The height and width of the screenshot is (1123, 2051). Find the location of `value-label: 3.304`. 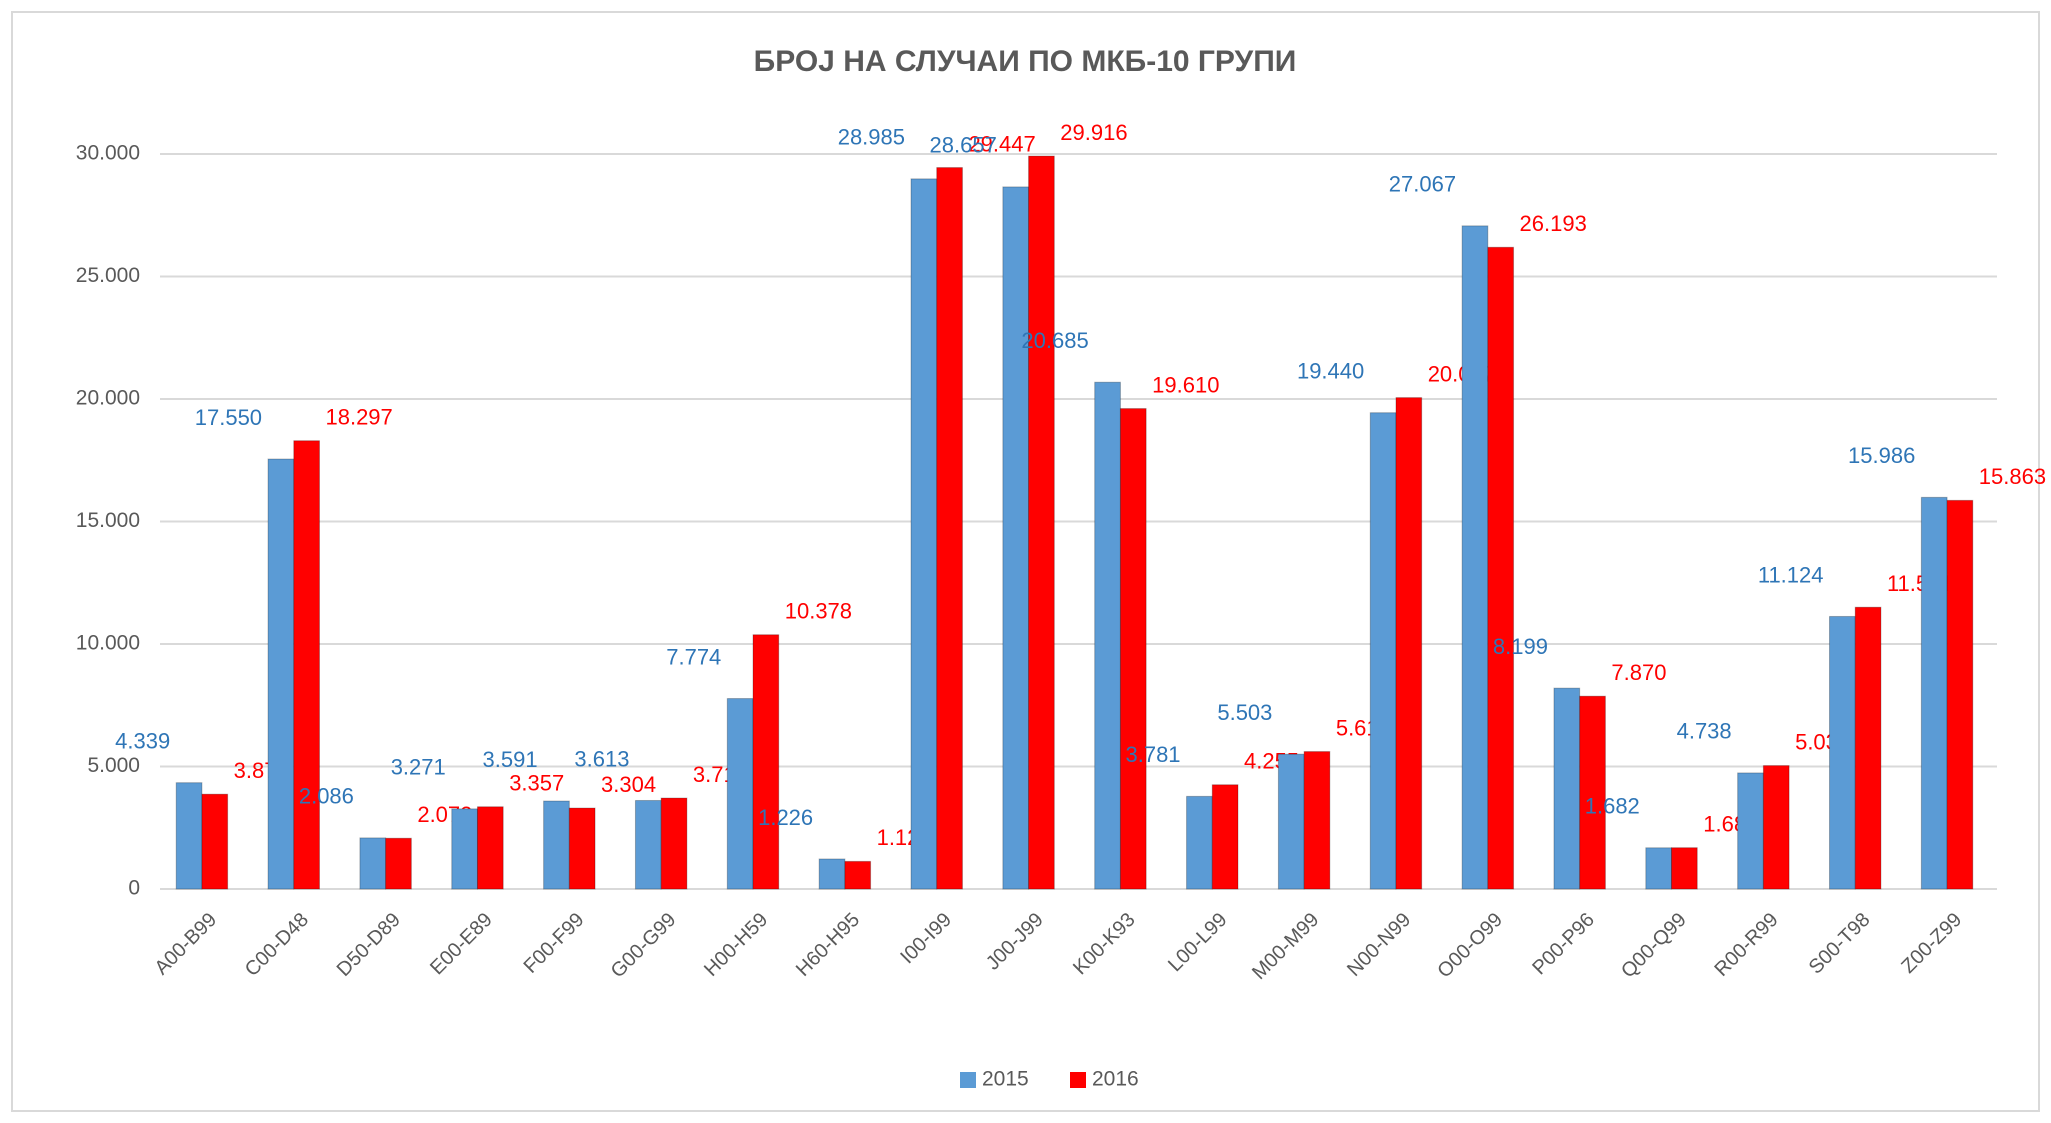

value-label: 3.304 is located at coordinates (628, 784).